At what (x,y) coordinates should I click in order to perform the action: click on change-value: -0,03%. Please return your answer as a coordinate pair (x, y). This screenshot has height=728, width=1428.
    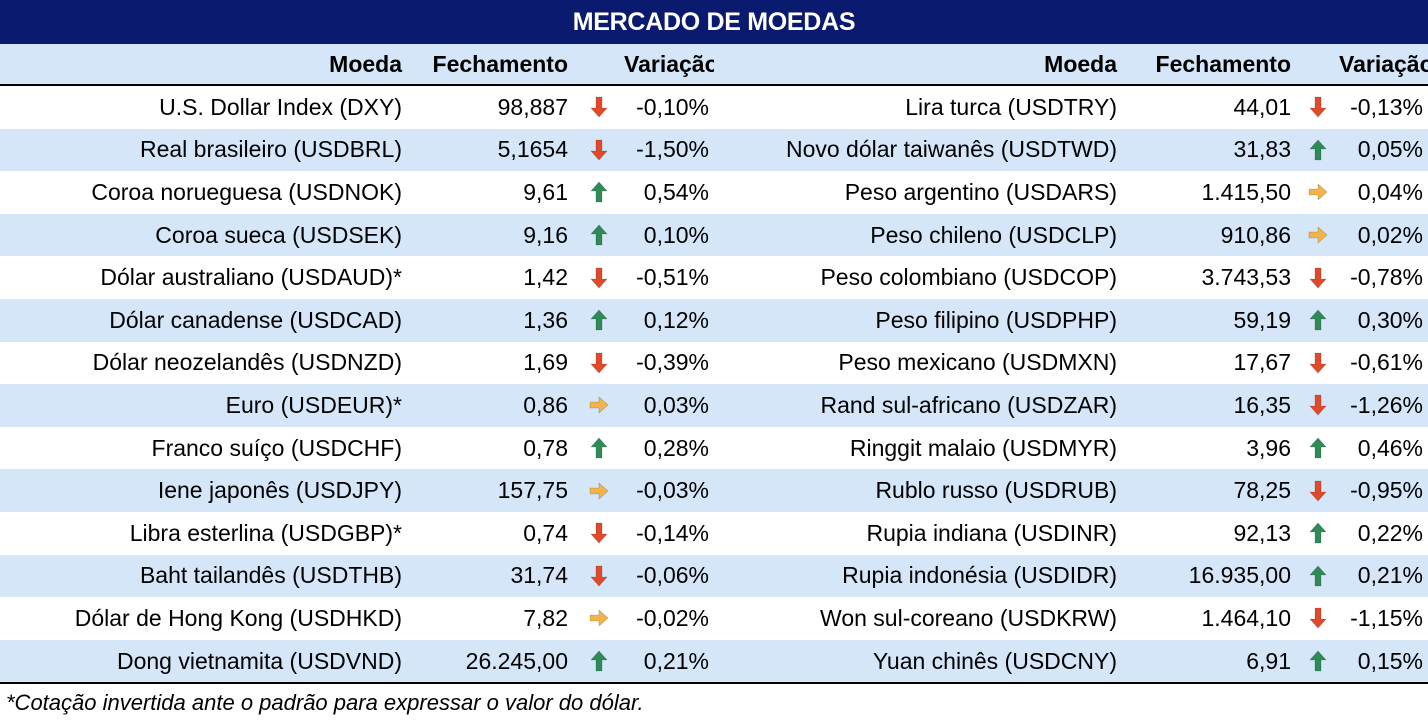
    Looking at the image, I should click on (672, 490).